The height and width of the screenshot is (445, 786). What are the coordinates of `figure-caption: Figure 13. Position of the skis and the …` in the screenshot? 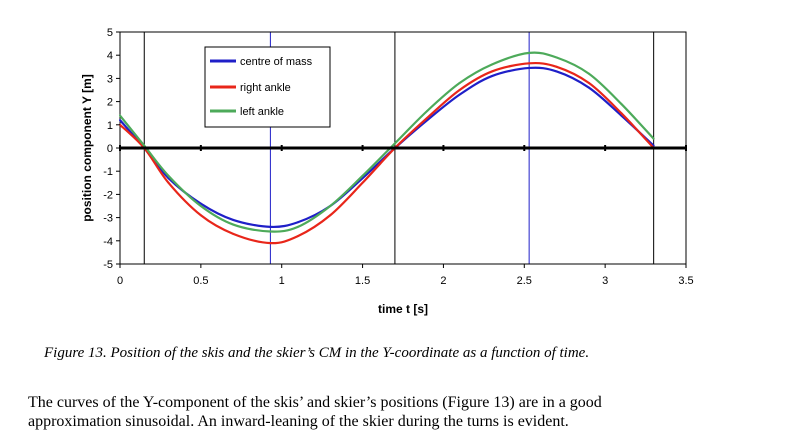 It's located at (317, 353).